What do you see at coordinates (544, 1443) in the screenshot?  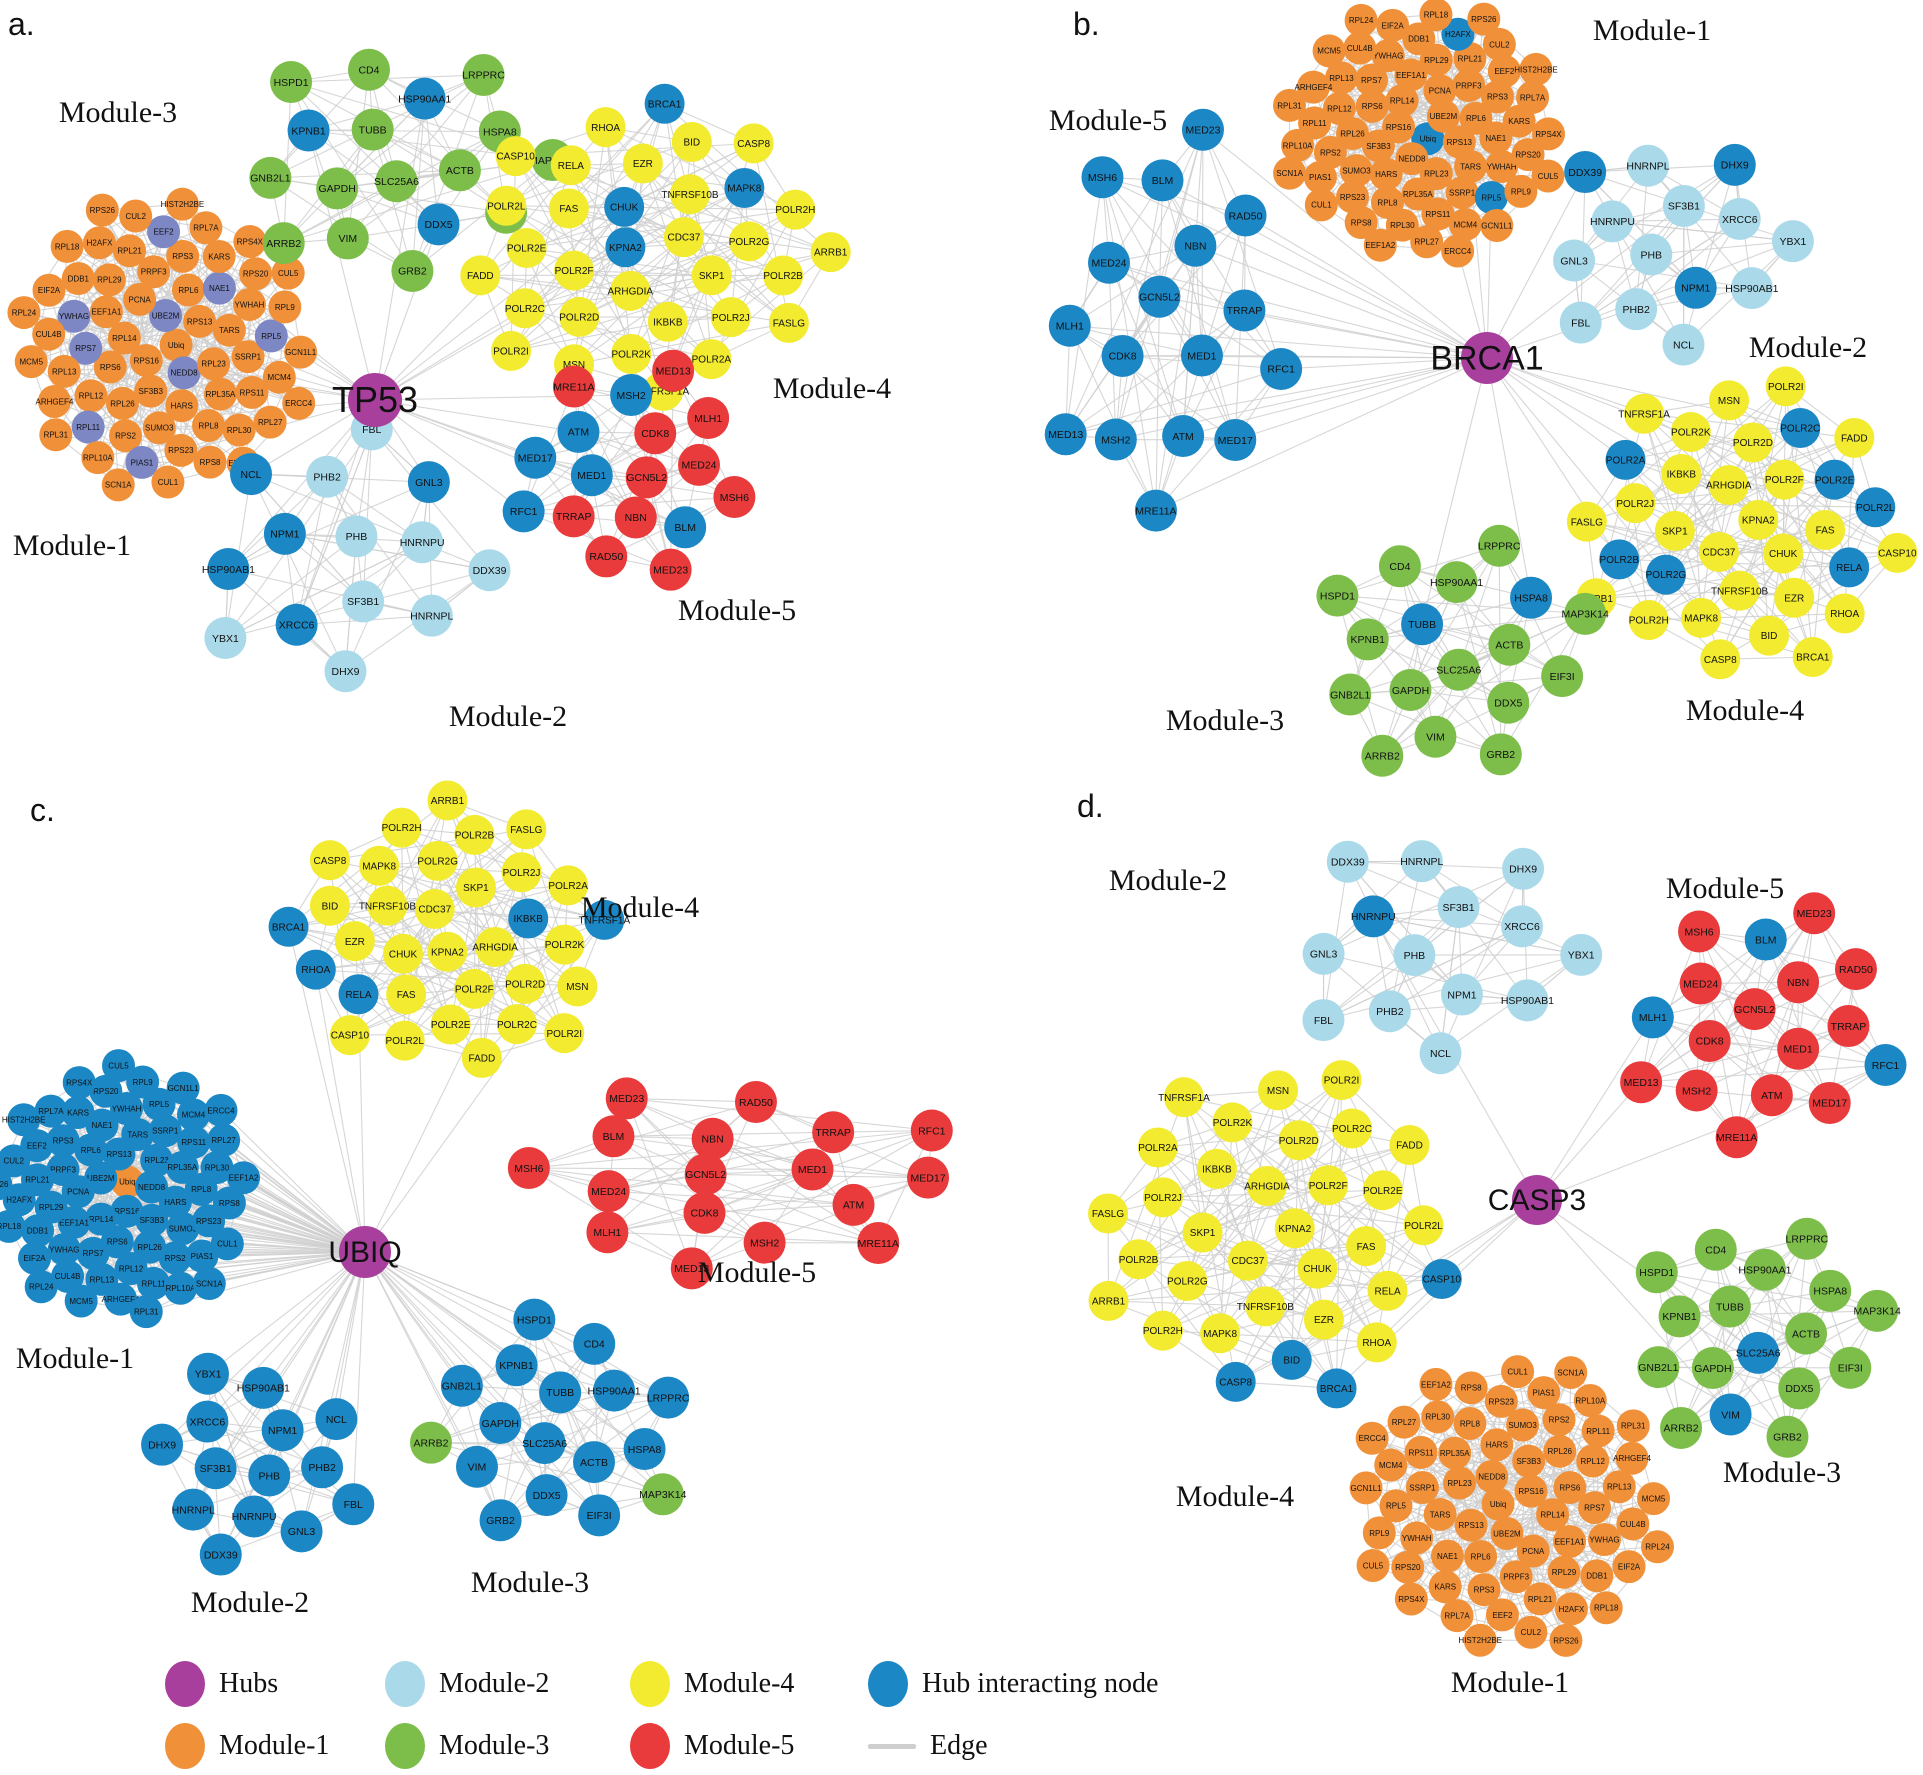 I see `node-slc25a6` at bounding box center [544, 1443].